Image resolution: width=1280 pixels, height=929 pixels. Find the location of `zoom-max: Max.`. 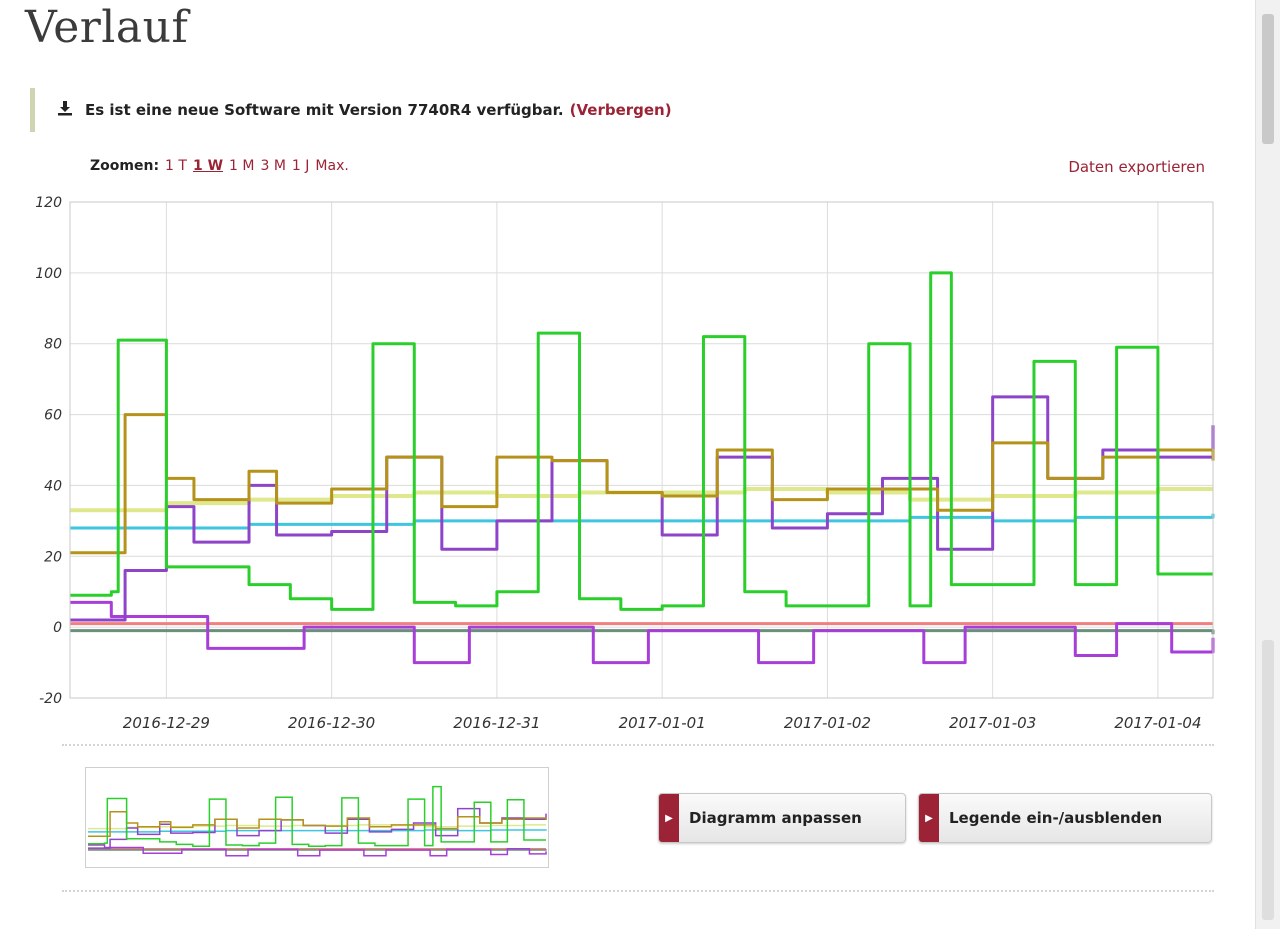

zoom-max: Max. is located at coordinates (332, 166).